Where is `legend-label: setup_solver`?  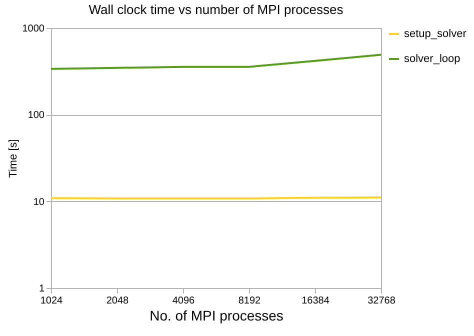 legend-label: setup_solver is located at coordinates (435, 34).